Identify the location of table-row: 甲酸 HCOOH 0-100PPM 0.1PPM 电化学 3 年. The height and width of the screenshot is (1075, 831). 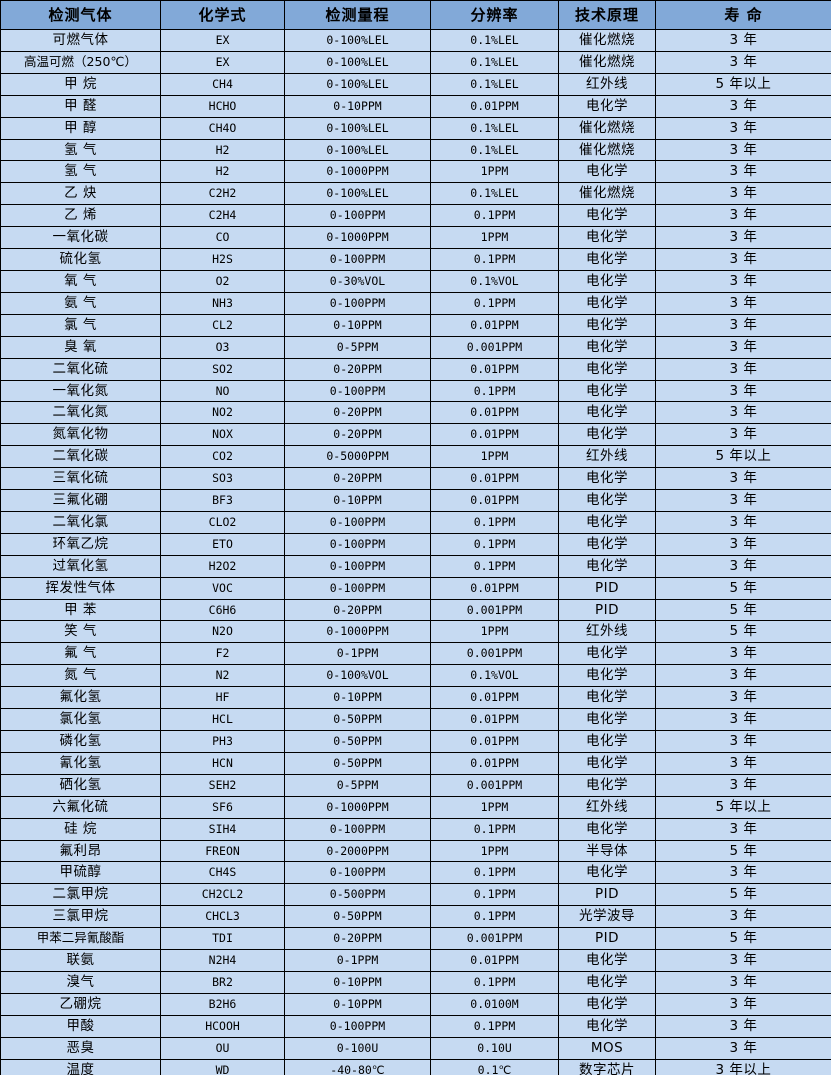
(415, 1026).